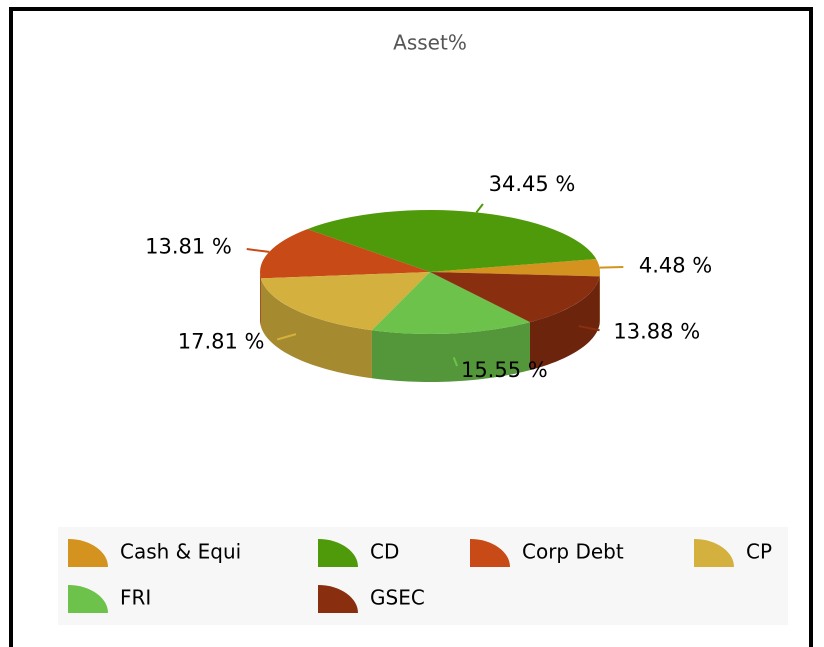  Describe the element at coordinates (384, 552) in the screenshot. I see `legend-label: CD` at that location.